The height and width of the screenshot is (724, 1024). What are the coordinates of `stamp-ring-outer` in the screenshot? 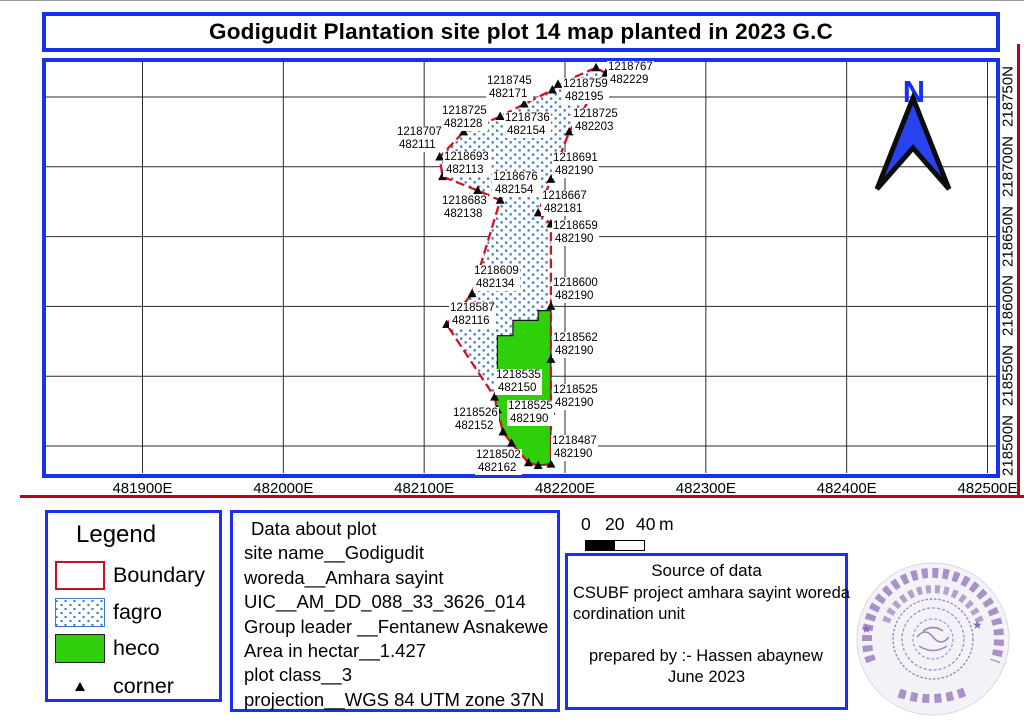 It's located at (933, 639).